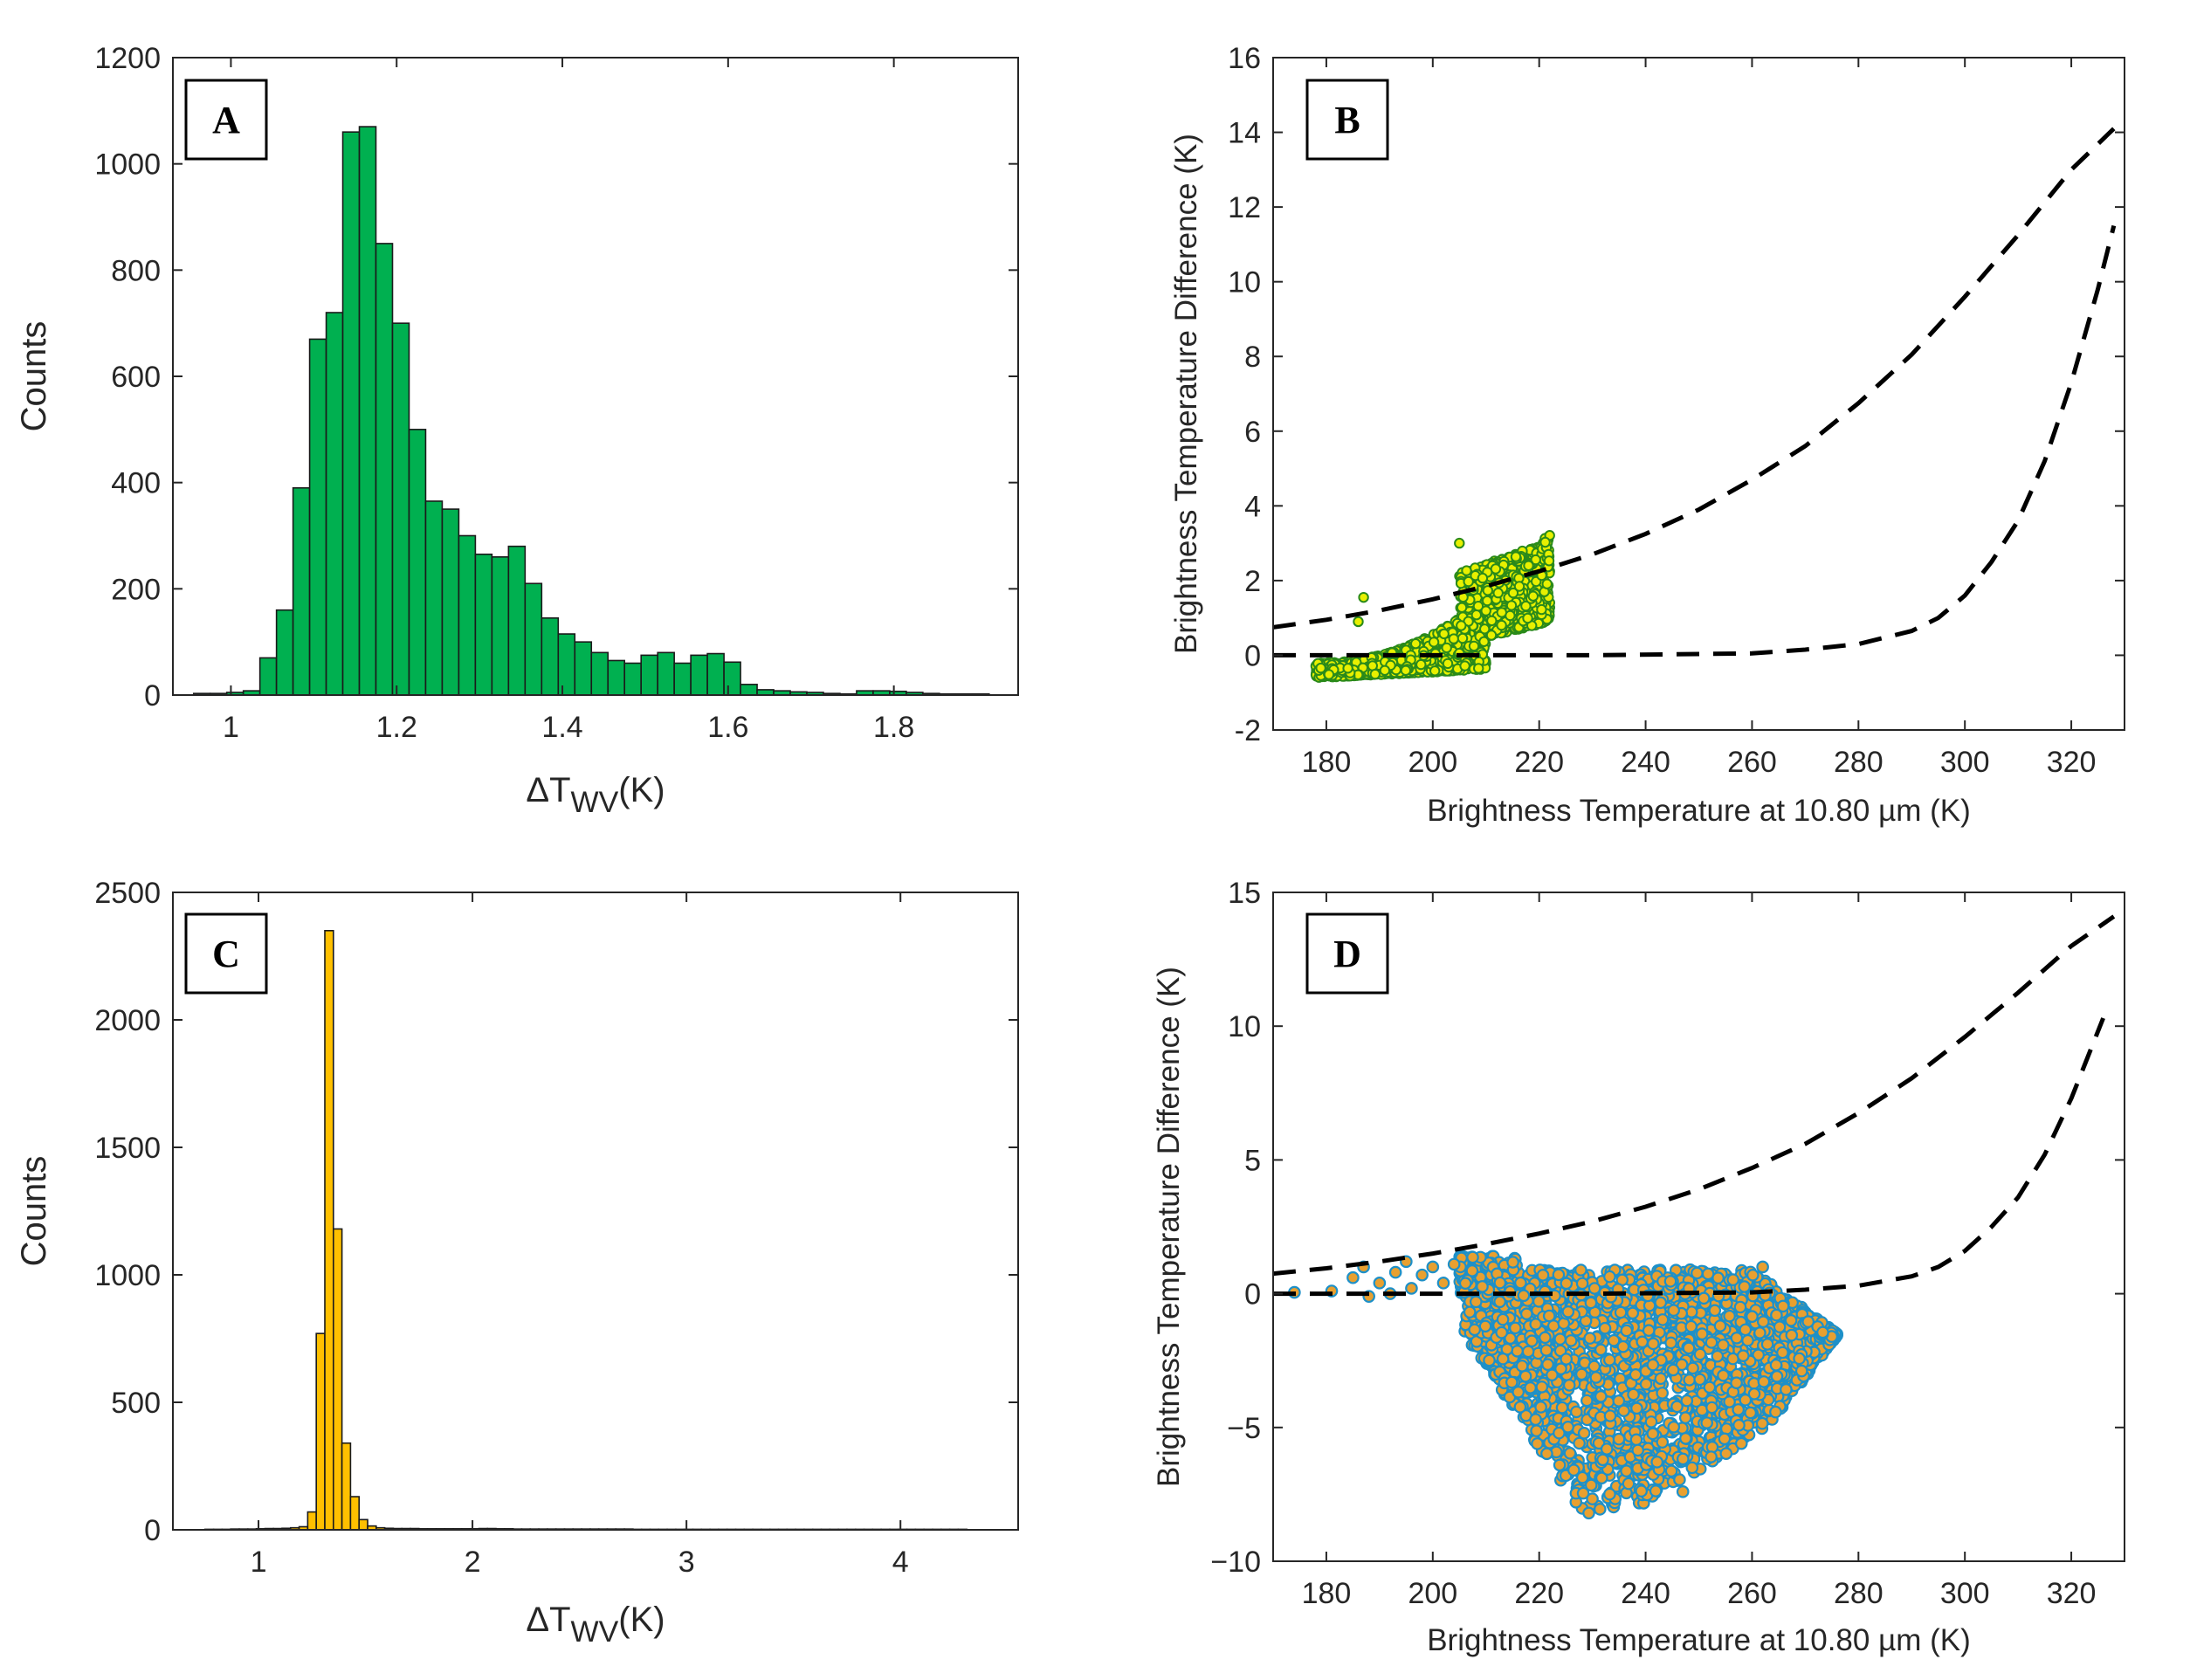 This screenshot has height=1680, width=2190. What do you see at coordinates (473, 1562) in the screenshot?
I see `x-tick-label: 2` at bounding box center [473, 1562].